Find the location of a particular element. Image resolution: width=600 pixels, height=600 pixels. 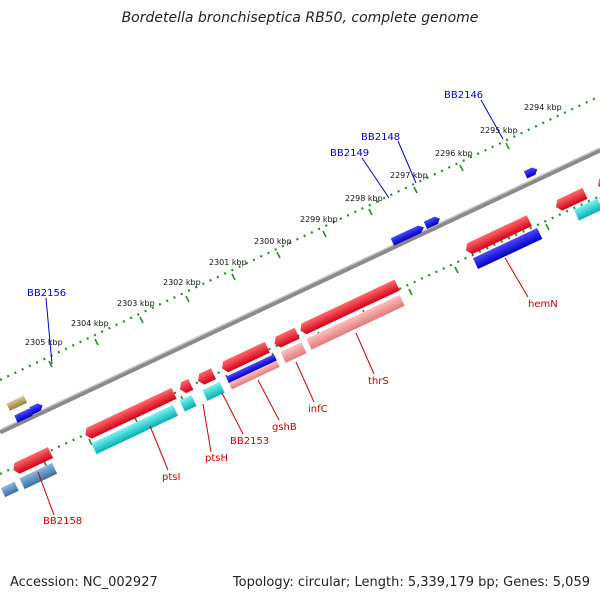

gene-label-bb2148: BB2148 is located at coordinates (380, 137).